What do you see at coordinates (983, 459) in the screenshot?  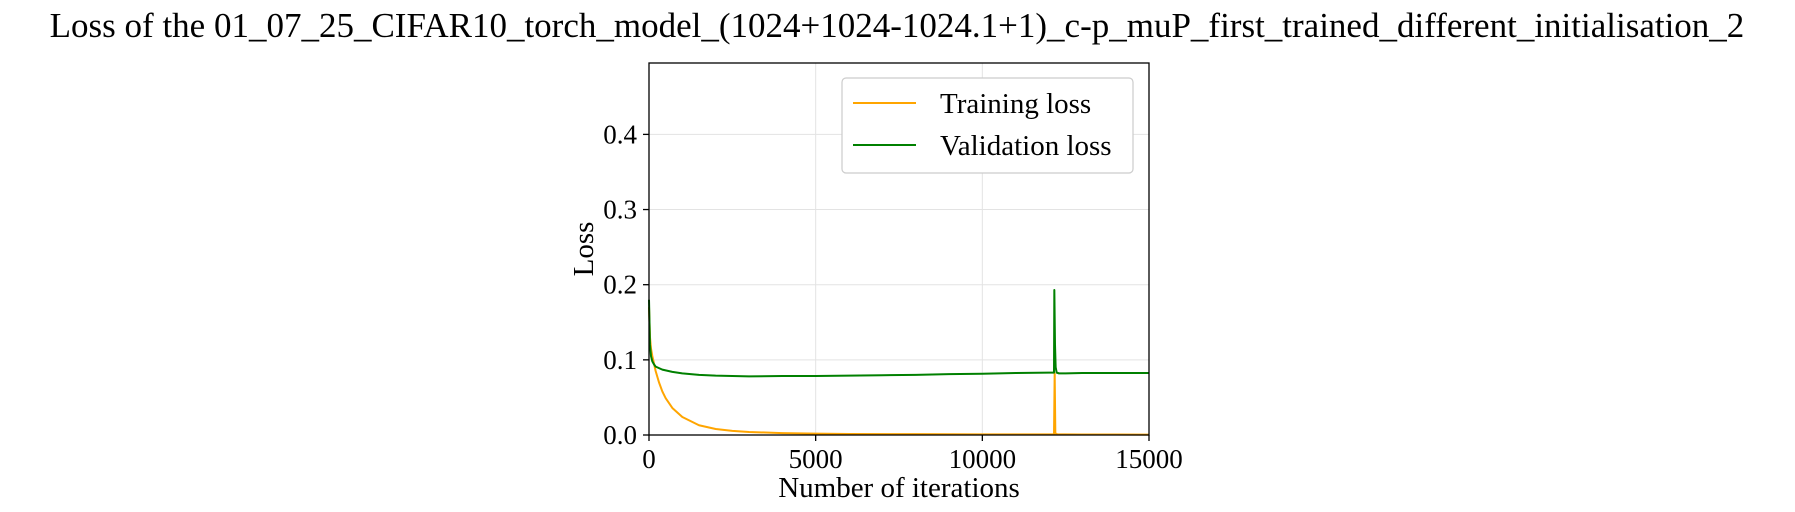 I see `x-tick-label: 10000` at bounding box center [983, 459].